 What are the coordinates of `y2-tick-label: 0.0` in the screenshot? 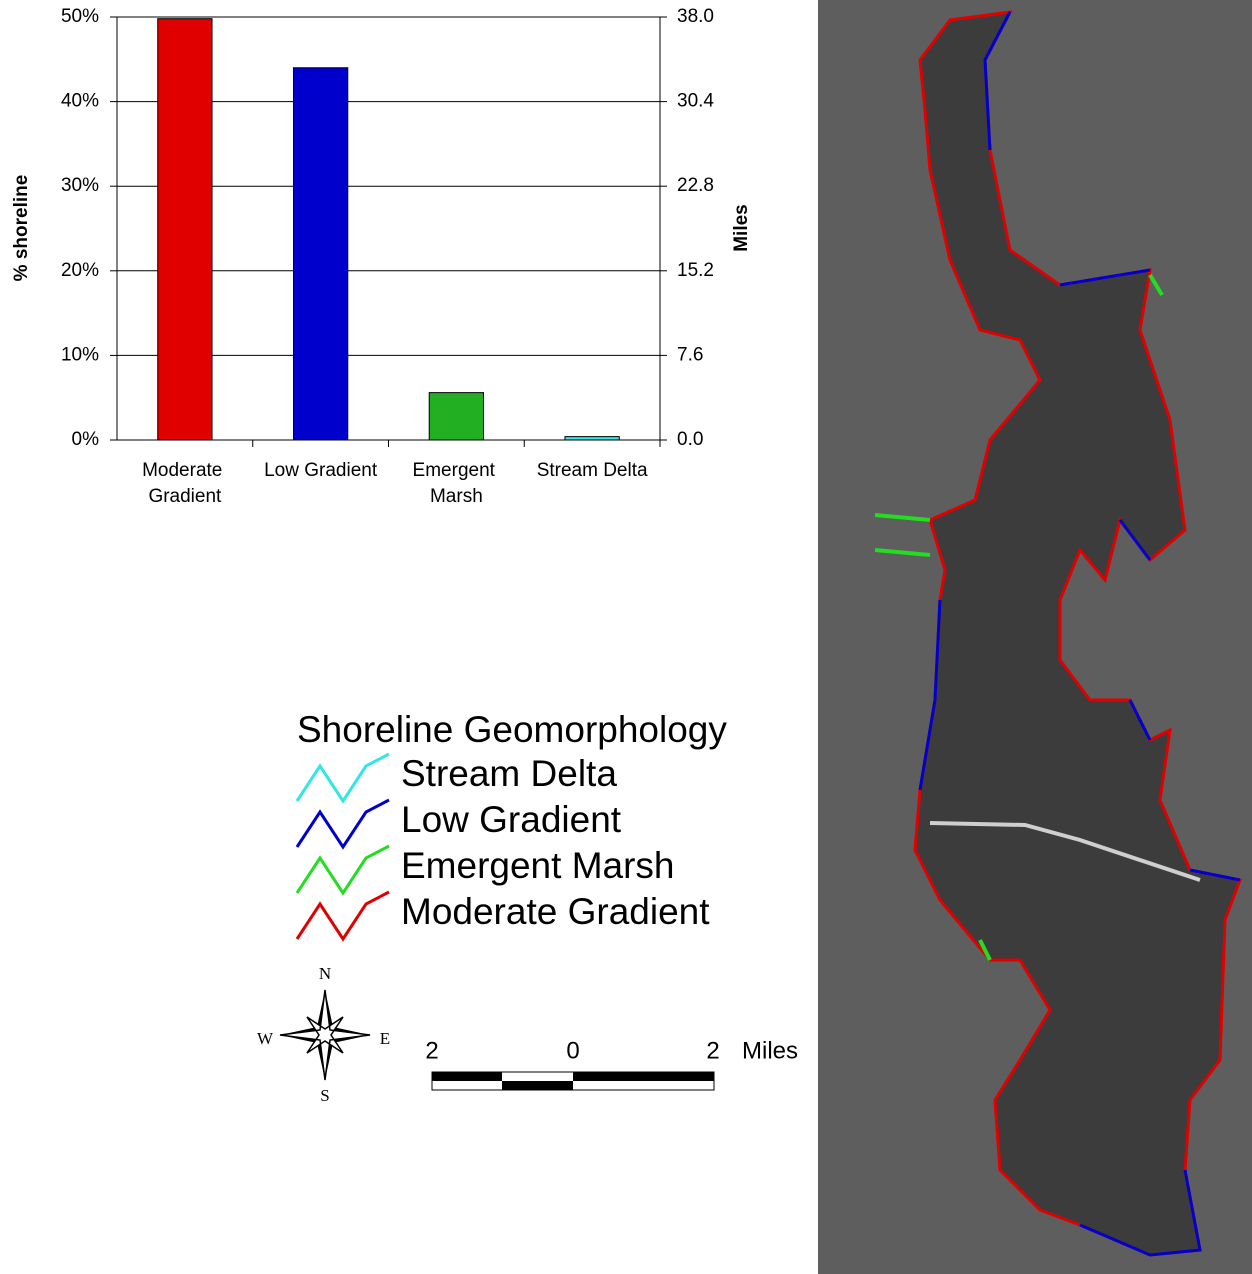 It's located at (690, 439).